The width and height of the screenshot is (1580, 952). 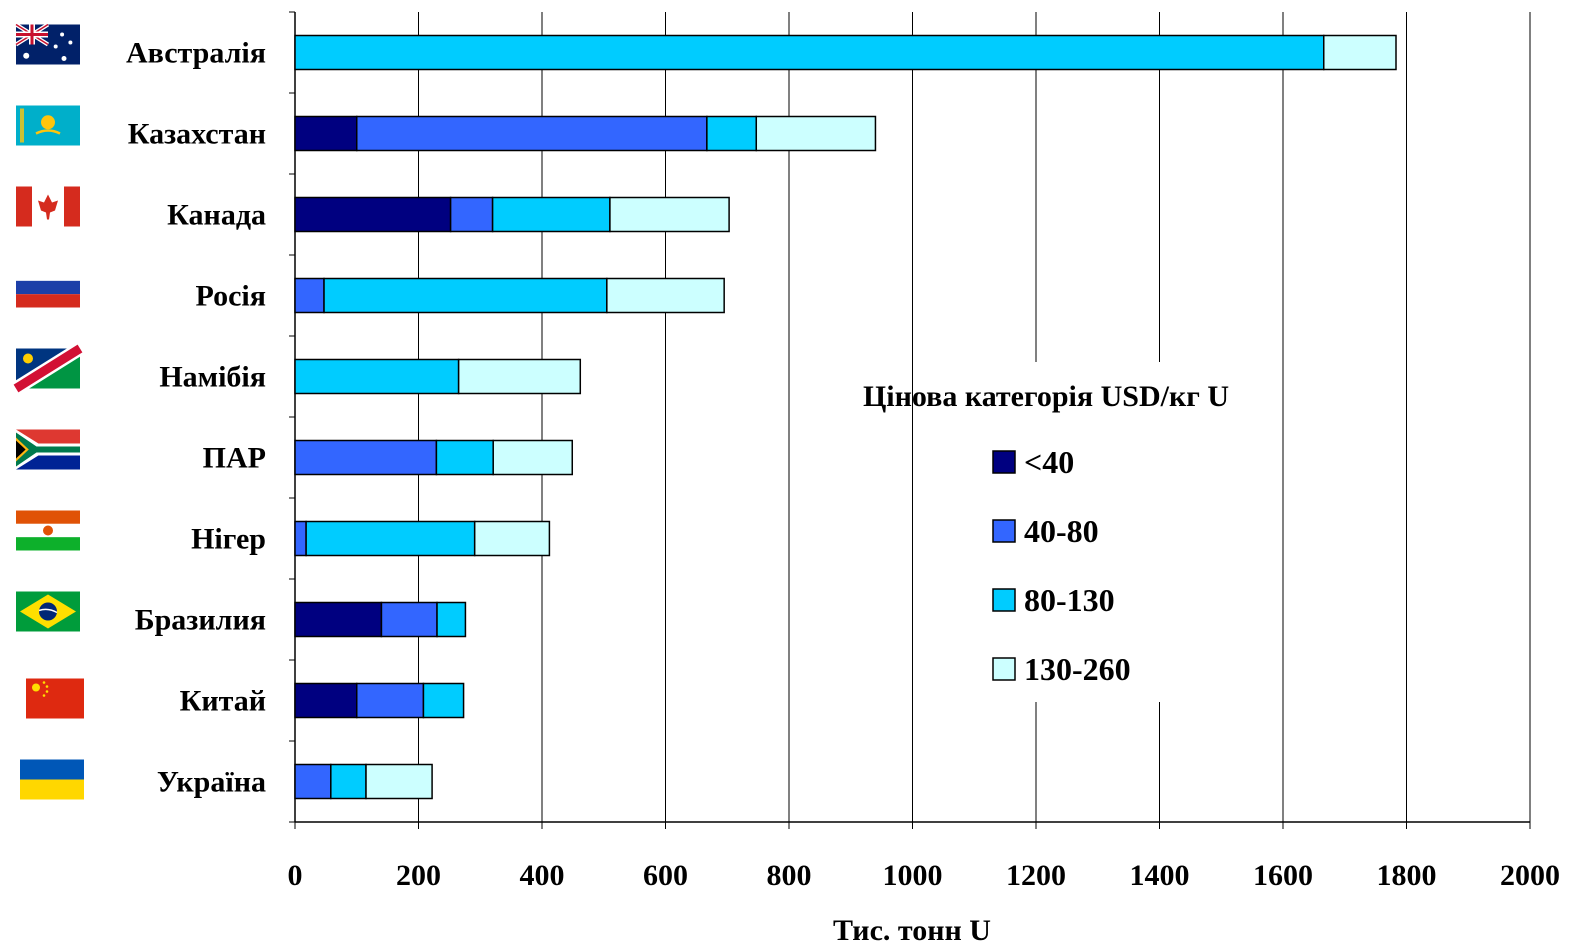 What do you see at coordinates (47, 43) in the screenshot?
I see `australia-flag` at bounding box center [47, 43].